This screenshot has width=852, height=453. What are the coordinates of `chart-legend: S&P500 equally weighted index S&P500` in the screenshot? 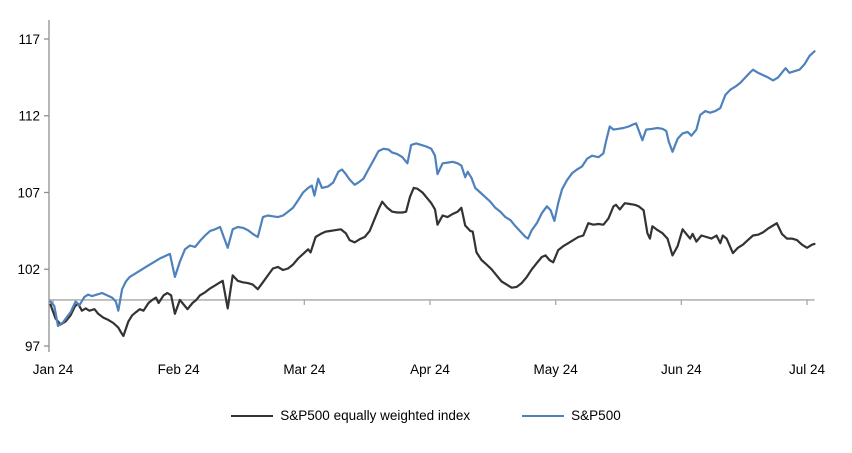 It's located at (426, 415).